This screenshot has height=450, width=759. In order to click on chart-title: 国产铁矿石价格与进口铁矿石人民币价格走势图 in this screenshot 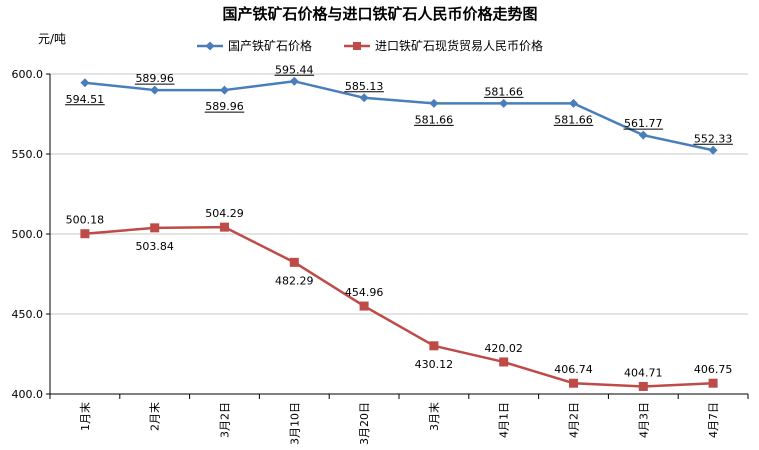, I will do `click(379, 14)`.